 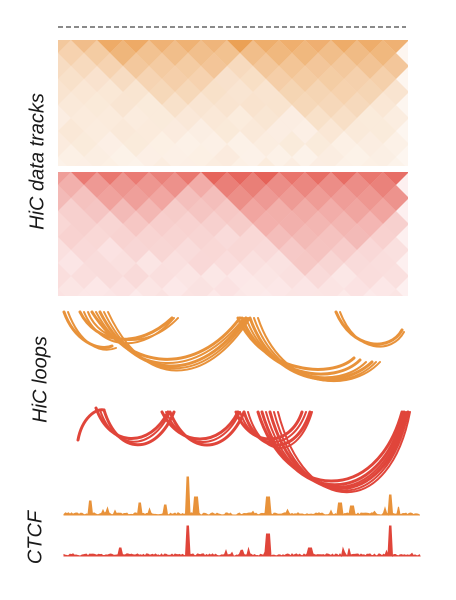 I want to click on hic-loops-red, so click(x=243, y=450).